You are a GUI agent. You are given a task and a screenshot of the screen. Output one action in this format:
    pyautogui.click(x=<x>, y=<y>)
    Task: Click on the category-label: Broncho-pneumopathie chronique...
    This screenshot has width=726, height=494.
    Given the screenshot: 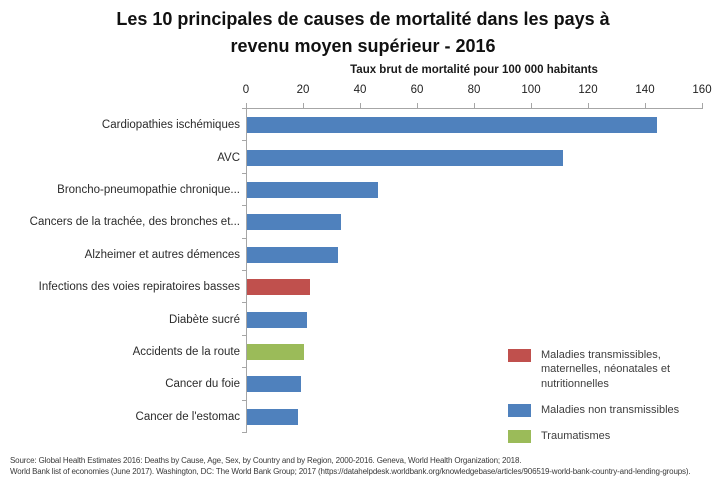 What is the action you would take?
    pyautogui.click(x=148, y=190)
    